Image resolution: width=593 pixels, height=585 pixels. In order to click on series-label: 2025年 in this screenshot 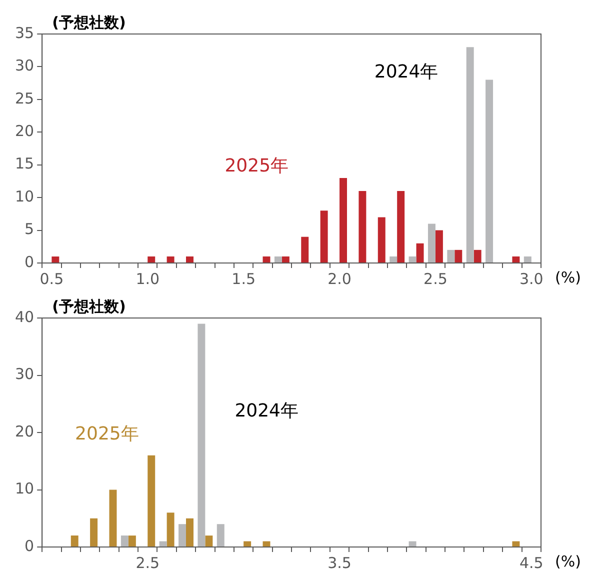, I will do `click(107, 433)`.